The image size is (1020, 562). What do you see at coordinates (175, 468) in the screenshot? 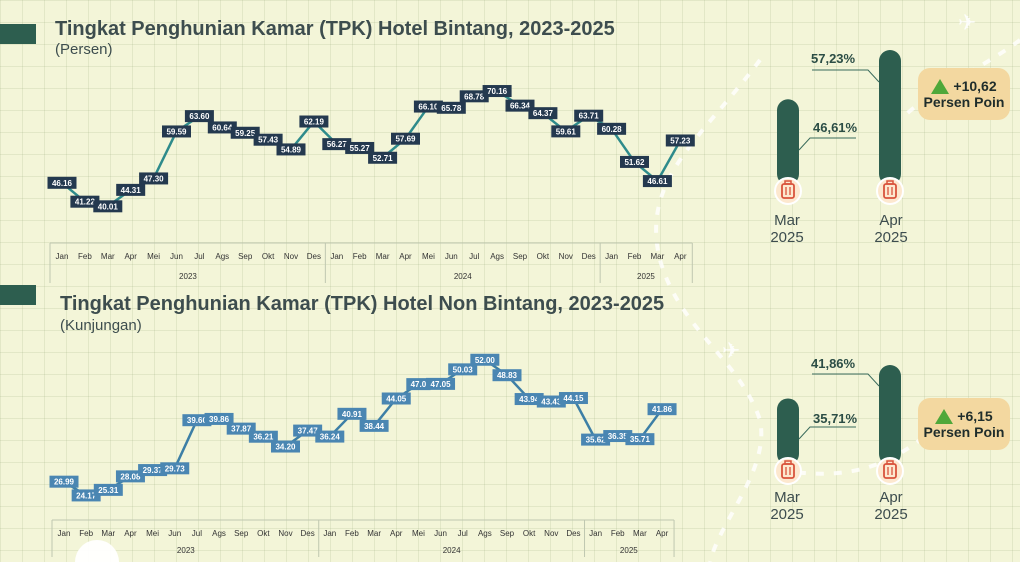
I see `svg-text: 29.73` at bounding box center [175, 468].